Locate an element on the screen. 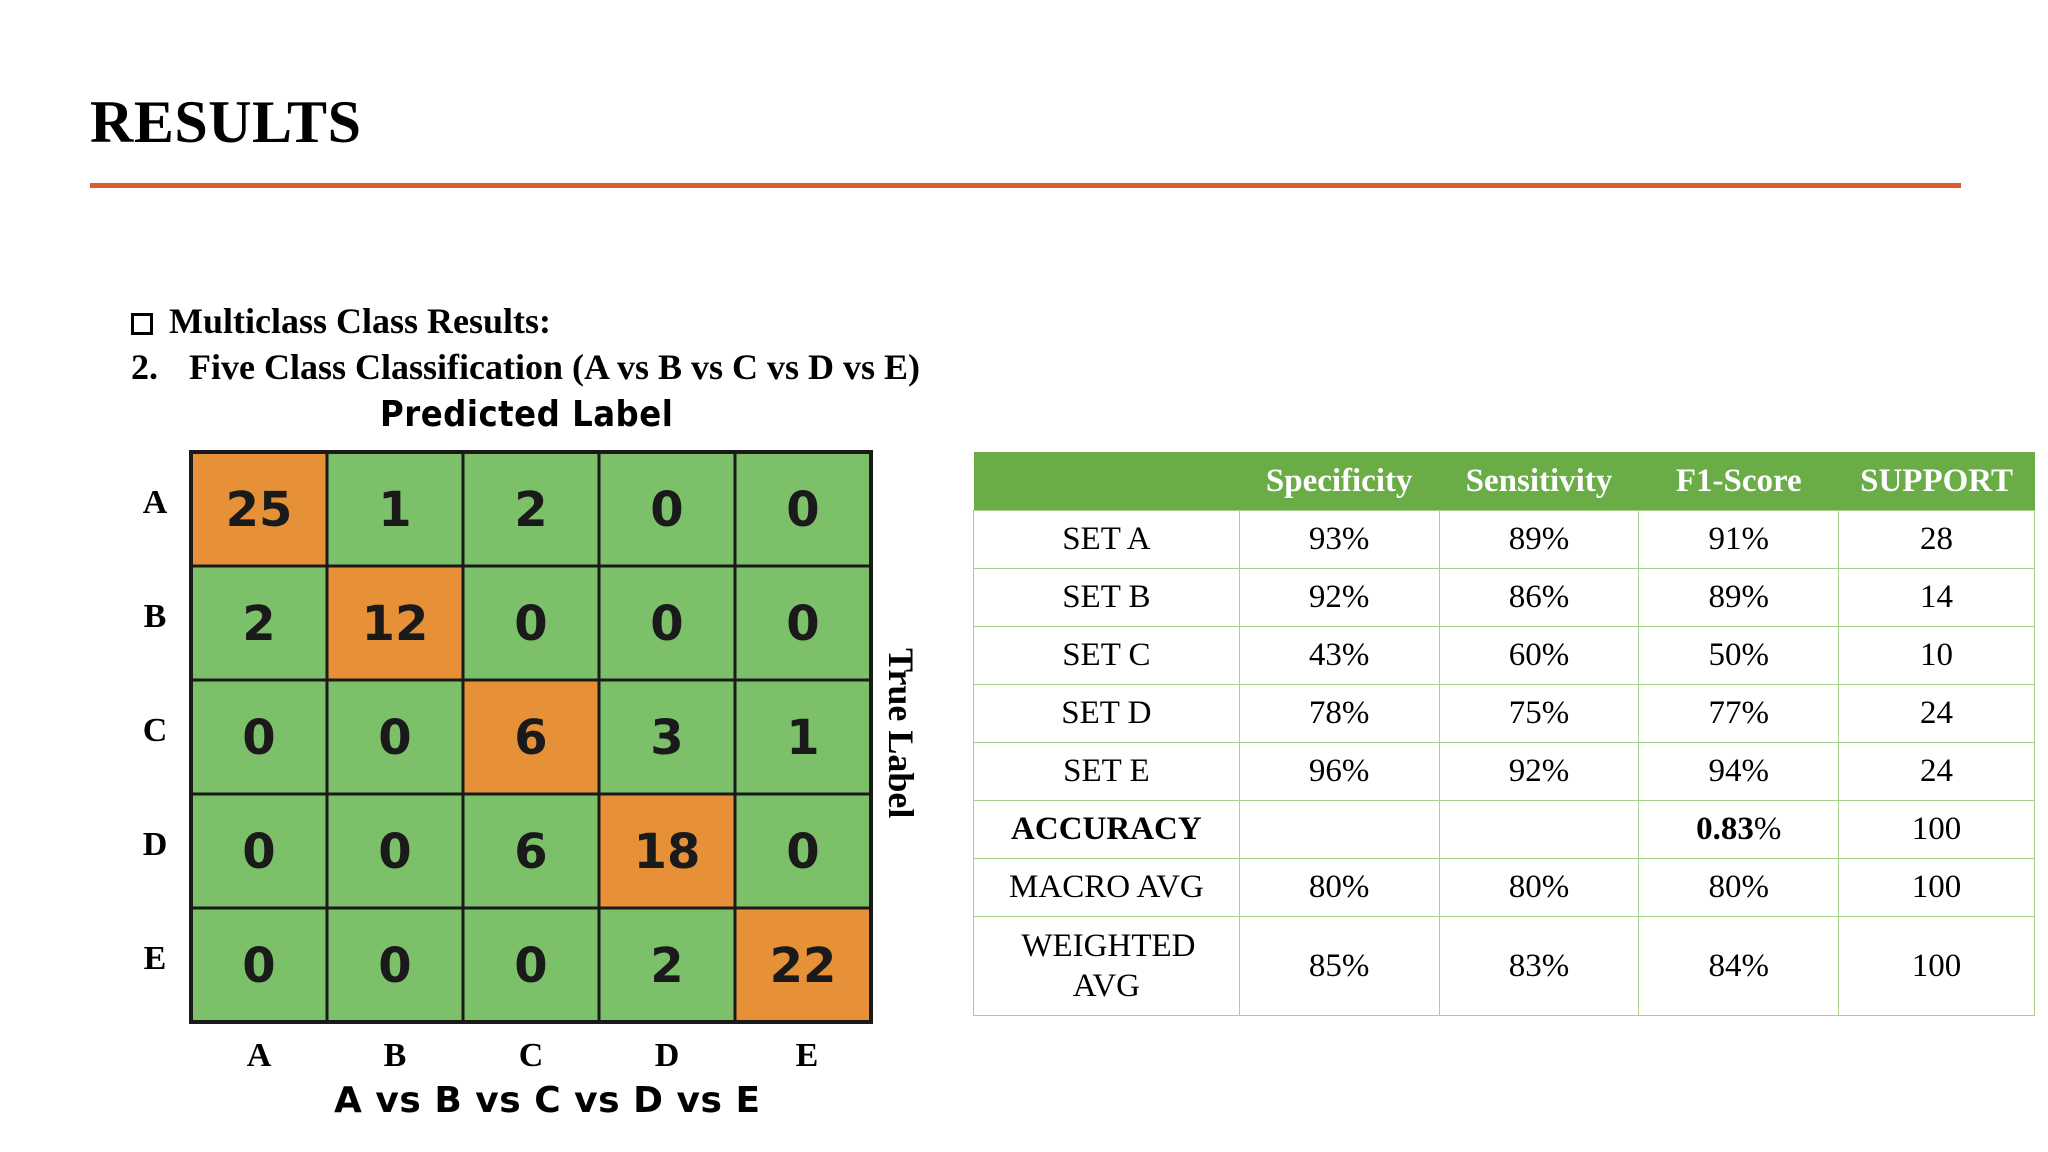 This screenshot has width=2048, height=1152. matrix-title: Predicted Label is located at coordinates (527, 414).